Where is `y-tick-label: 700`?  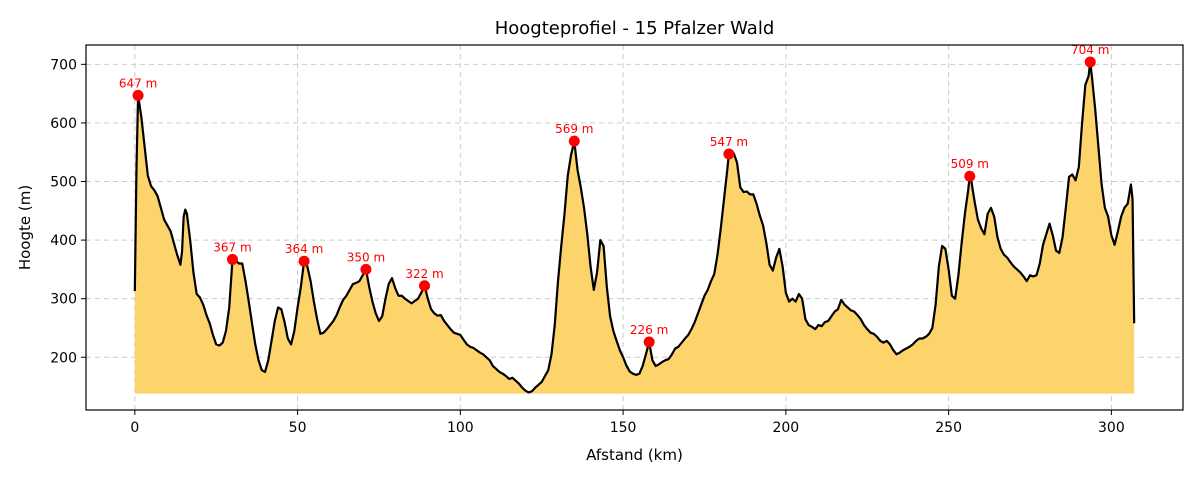
y-tick-label: 700 is located at coordinates (63, 65).